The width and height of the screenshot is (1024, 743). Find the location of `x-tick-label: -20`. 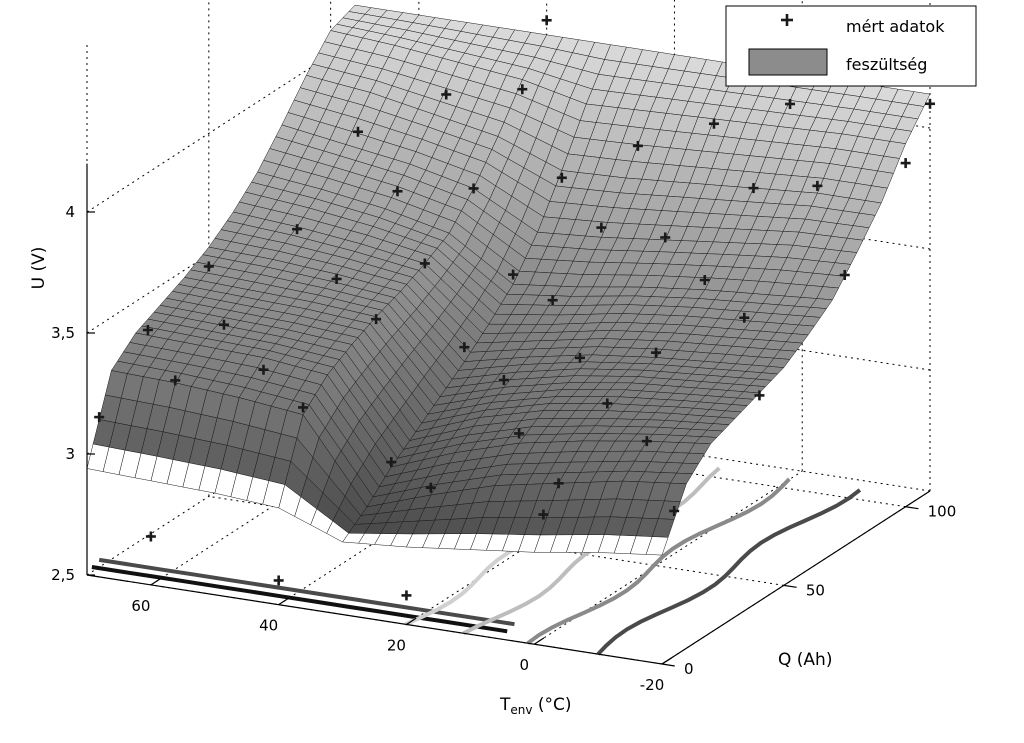

x-tick-label: -20 is located at coordinates (652, 685).